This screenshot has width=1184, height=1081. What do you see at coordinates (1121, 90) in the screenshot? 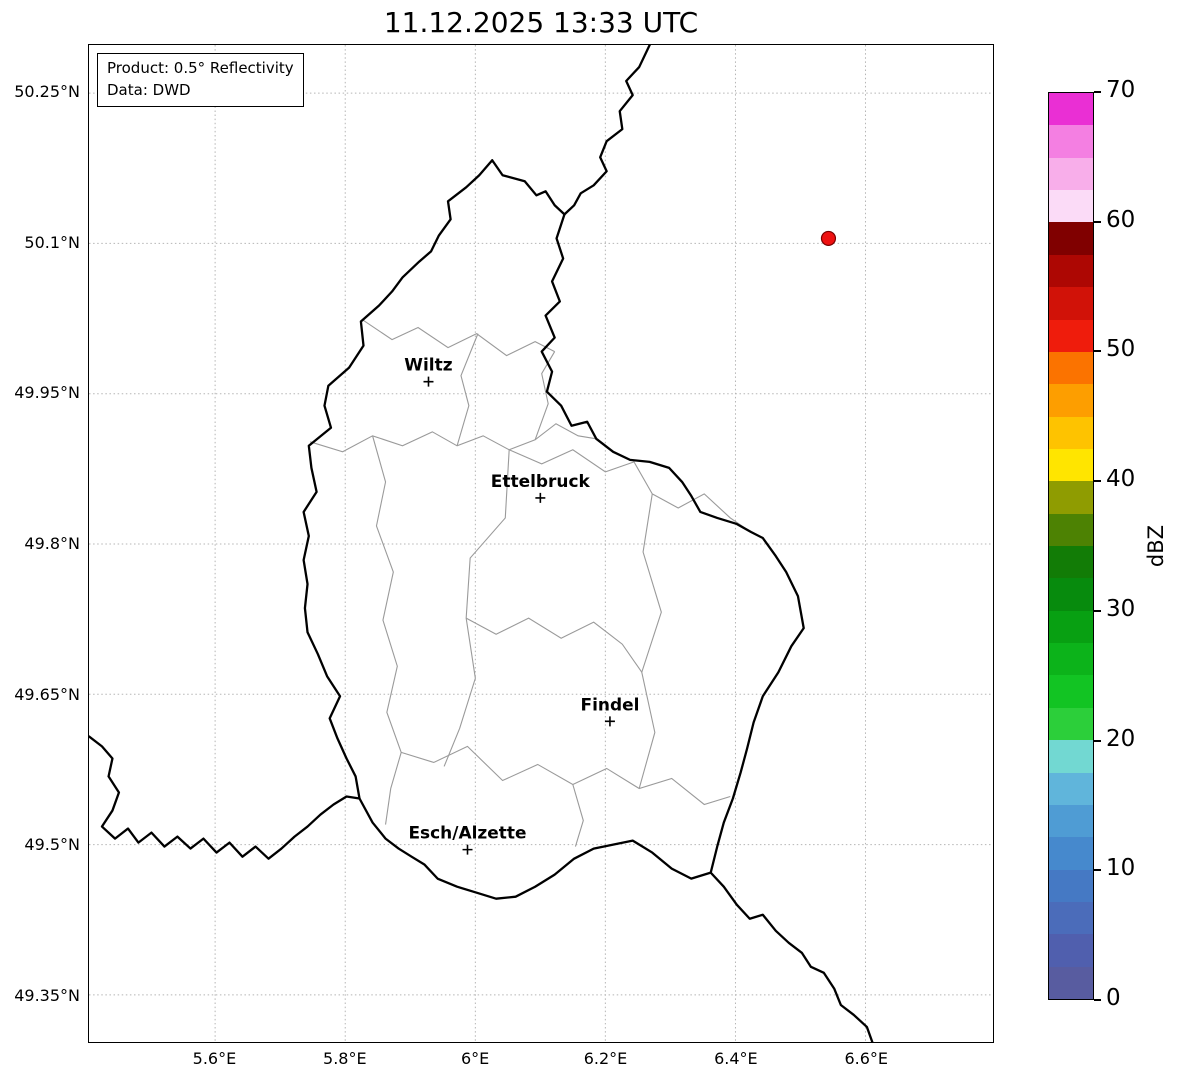
I see `colorbar-tick-label: 70` at bounding box center [1121, 90].